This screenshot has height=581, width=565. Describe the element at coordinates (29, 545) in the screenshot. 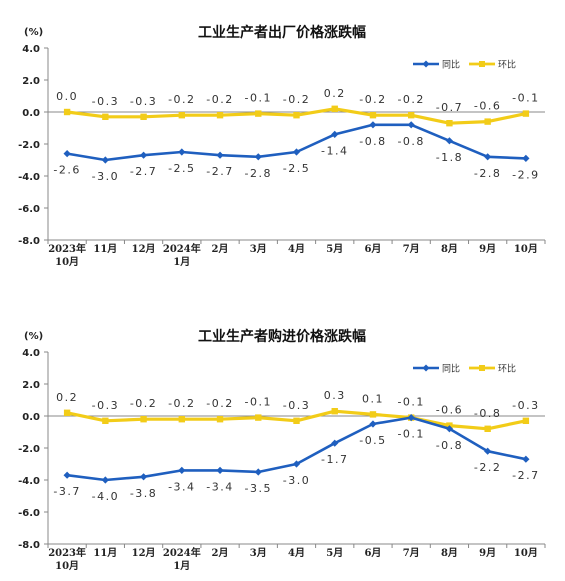

I see `y-tick-label: -8.0` at that location.